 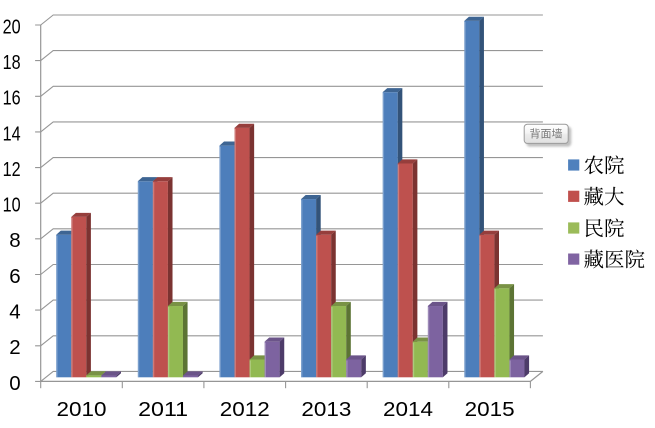 I want to click on svg-text: 2011, so click(x=163, y=409).